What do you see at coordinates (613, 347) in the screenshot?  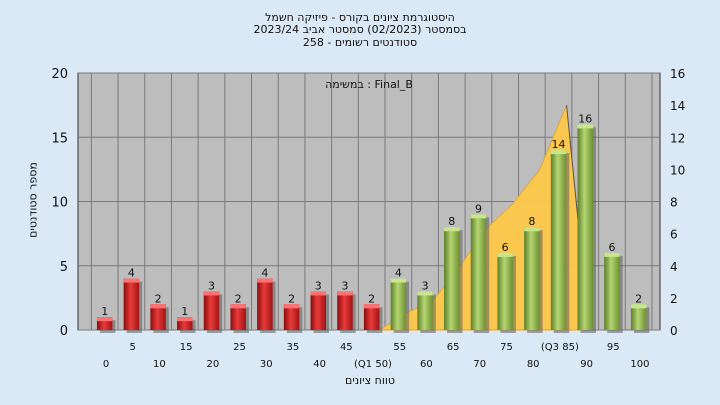 I see `x-tick-label: 95` at bounding box center [613, 347].